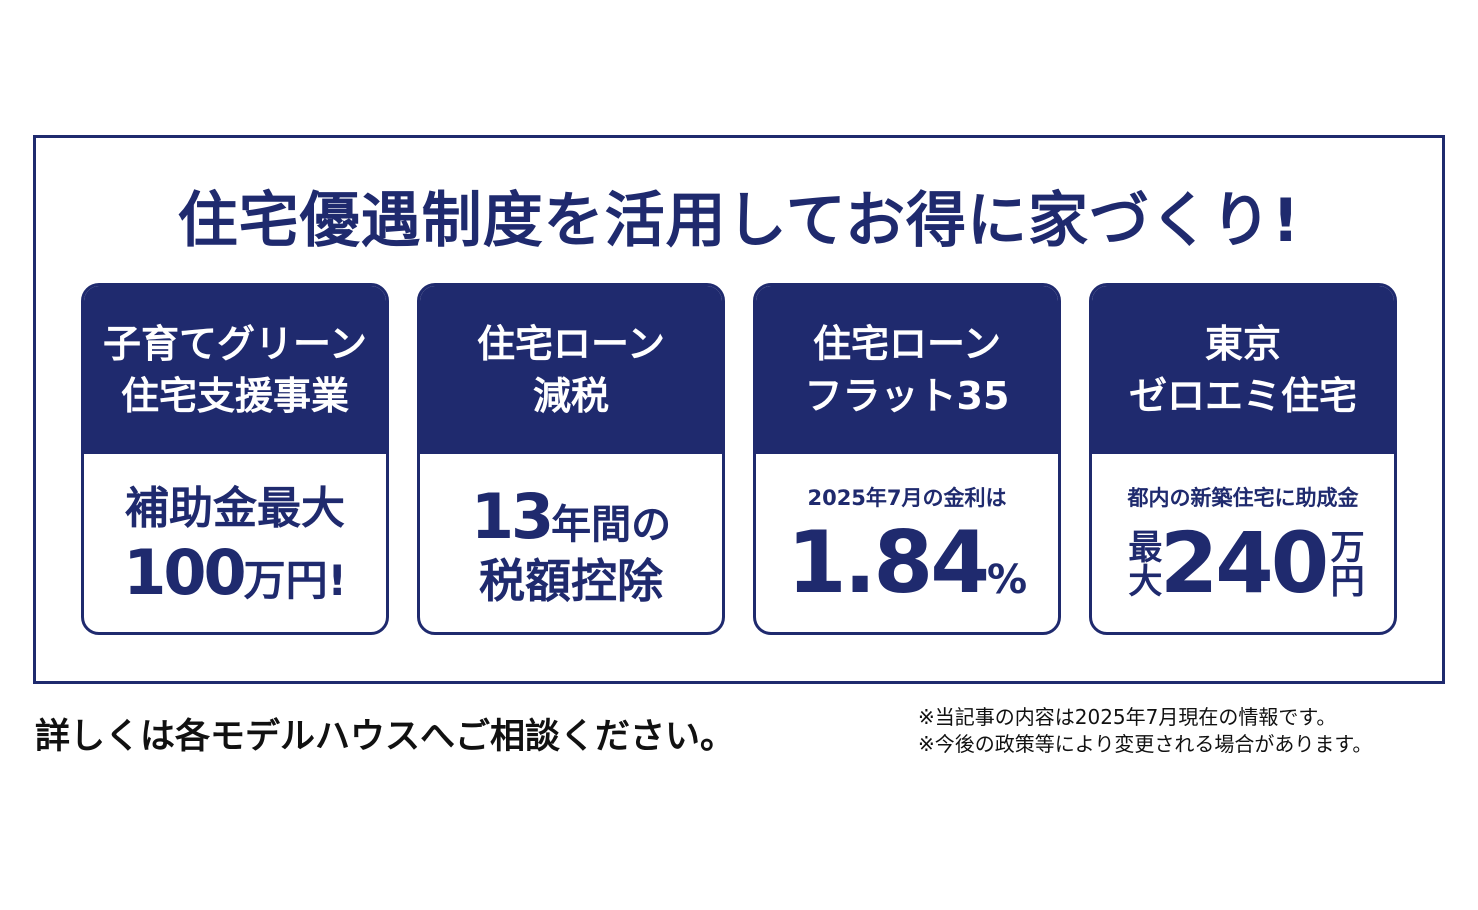  What do you see at coordinates (739, 221) in the screenshot?
I see `title: 住宅優遇制度を活用してお得に家づくり!` at bounding box center [739, 221].